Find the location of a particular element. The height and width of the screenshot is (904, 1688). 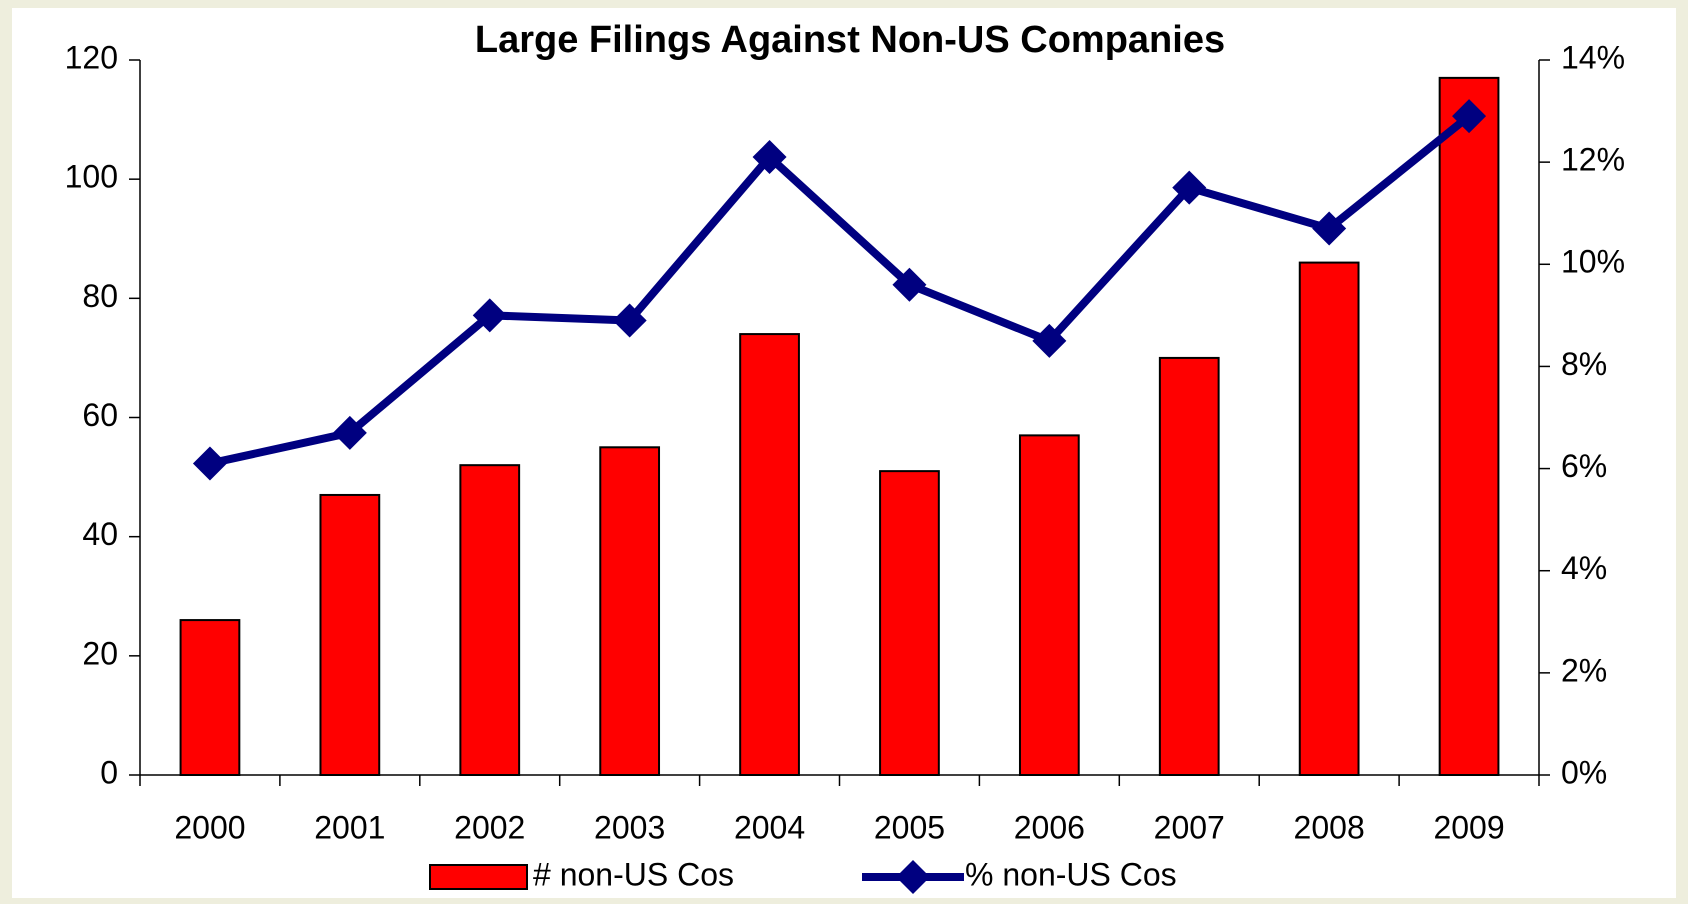

y2-tick-label: 0% is located at coordinates (1584, 772).